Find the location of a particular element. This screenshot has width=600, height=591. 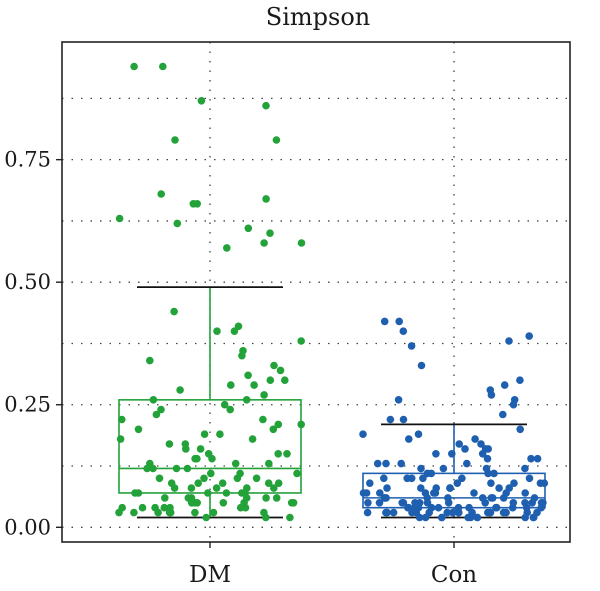

box-iqr is located at coordinates (454, 490).